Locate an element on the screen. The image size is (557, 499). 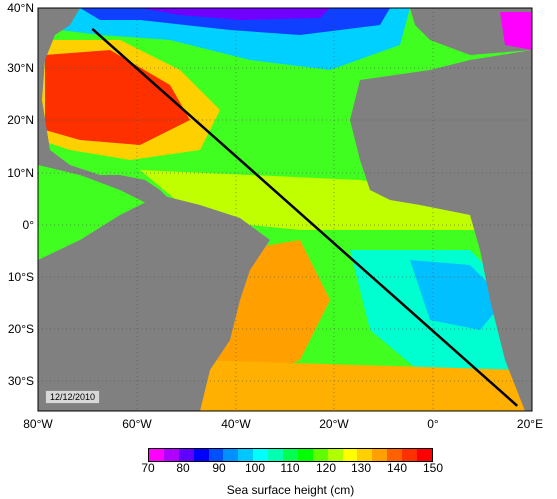
lat-label: 30°S is located at coordinates (20, 381).